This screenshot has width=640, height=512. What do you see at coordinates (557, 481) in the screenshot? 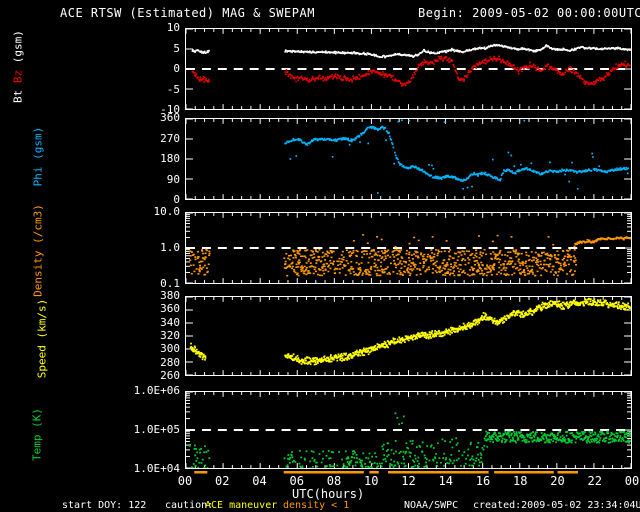
I see `xtick-20-10: 20` at bounding box center [557, 481].